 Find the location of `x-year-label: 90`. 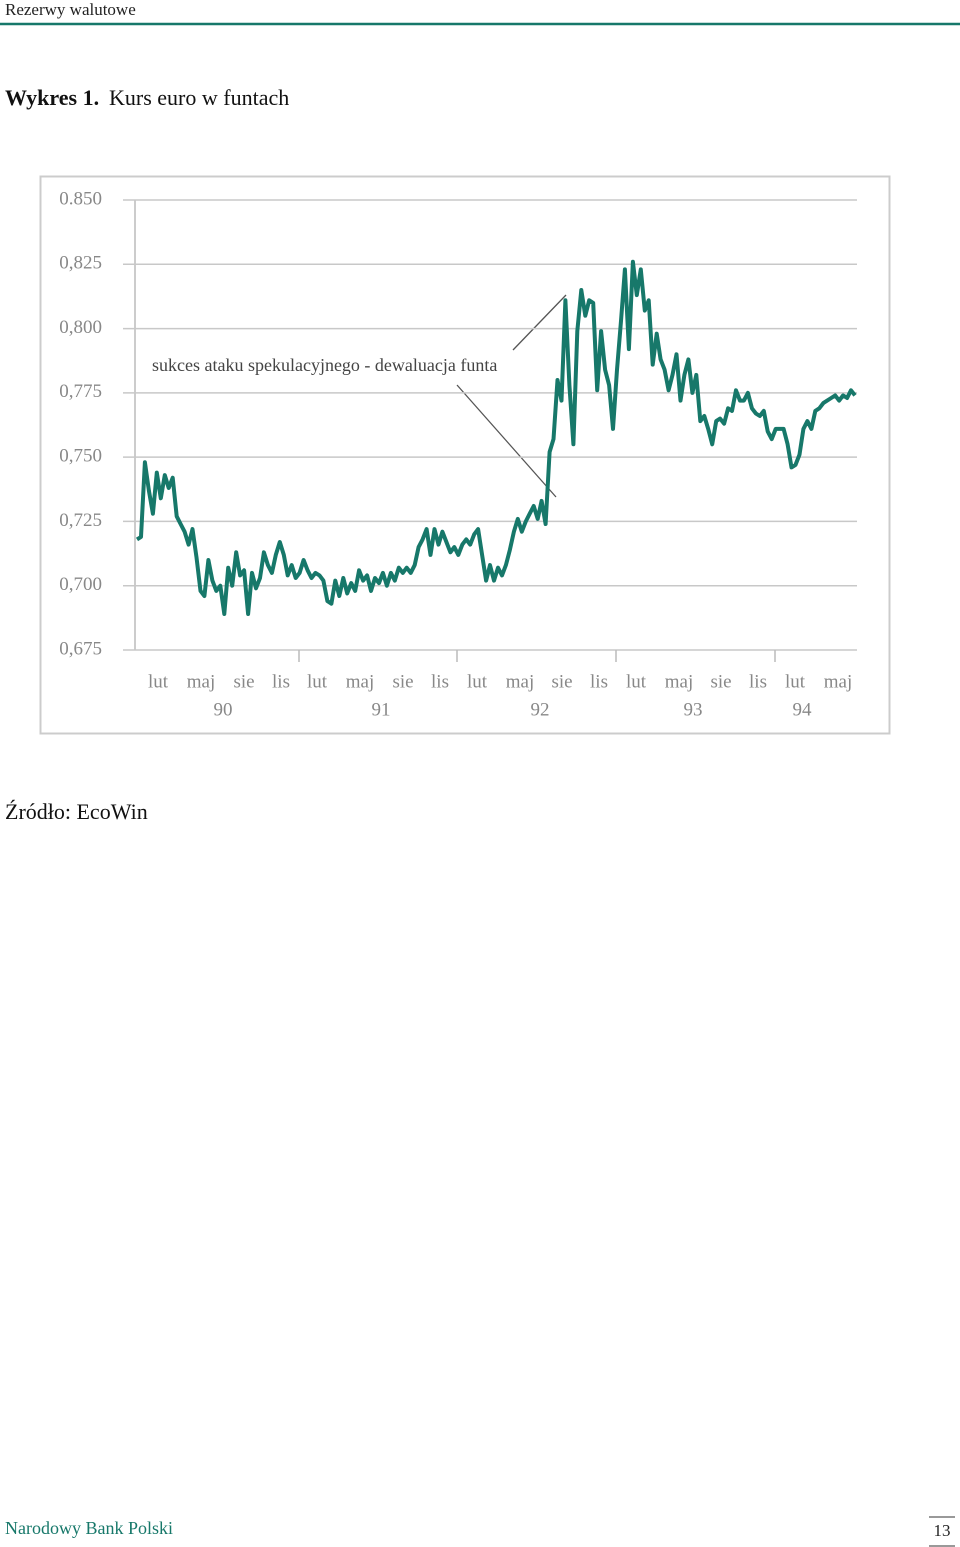

x-year-label: 90 is located at coordinates (223, 709).